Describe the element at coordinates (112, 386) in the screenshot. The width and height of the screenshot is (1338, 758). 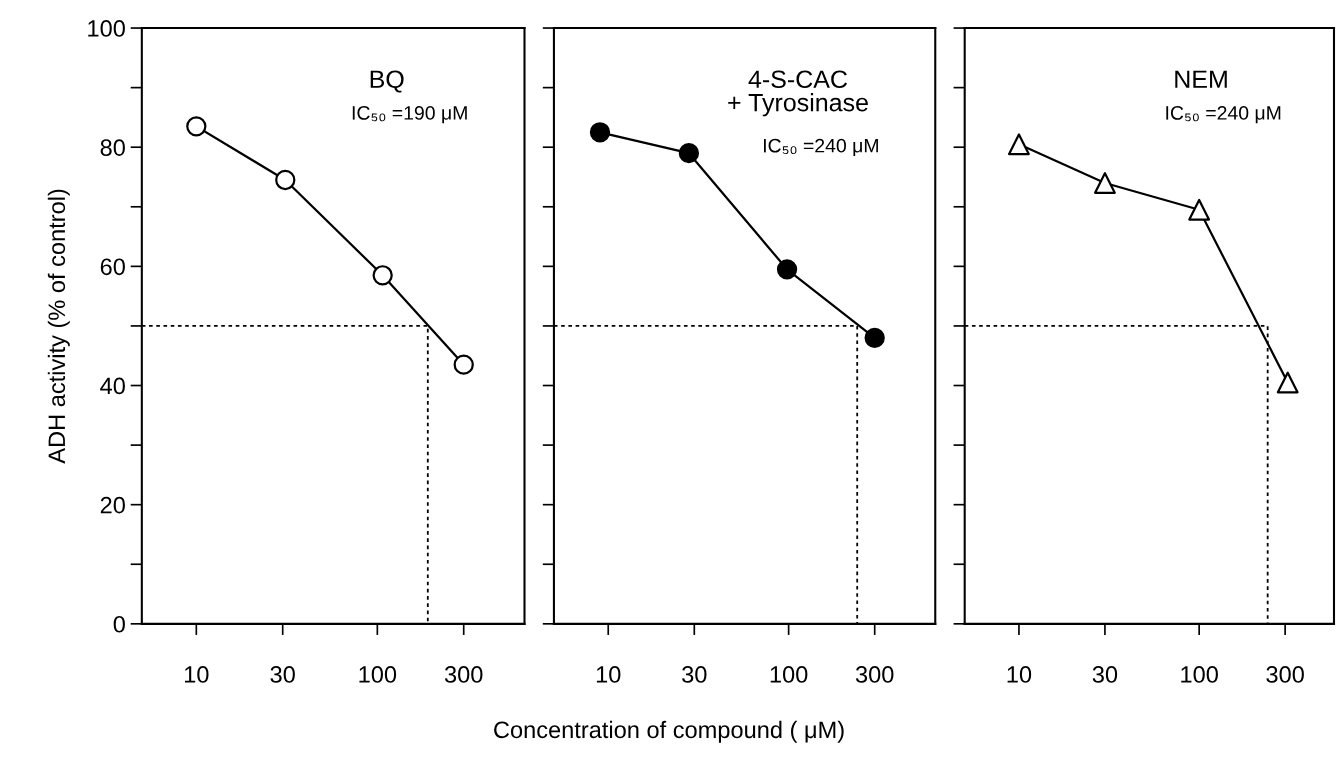
I see `y-tick-label: 40` at that location.